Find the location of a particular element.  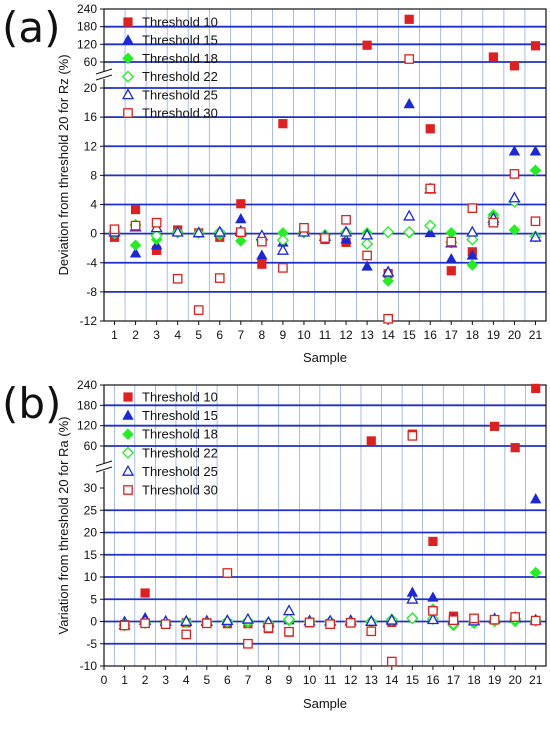

x-tick-label: 21 is located at coordinates (536, 335).